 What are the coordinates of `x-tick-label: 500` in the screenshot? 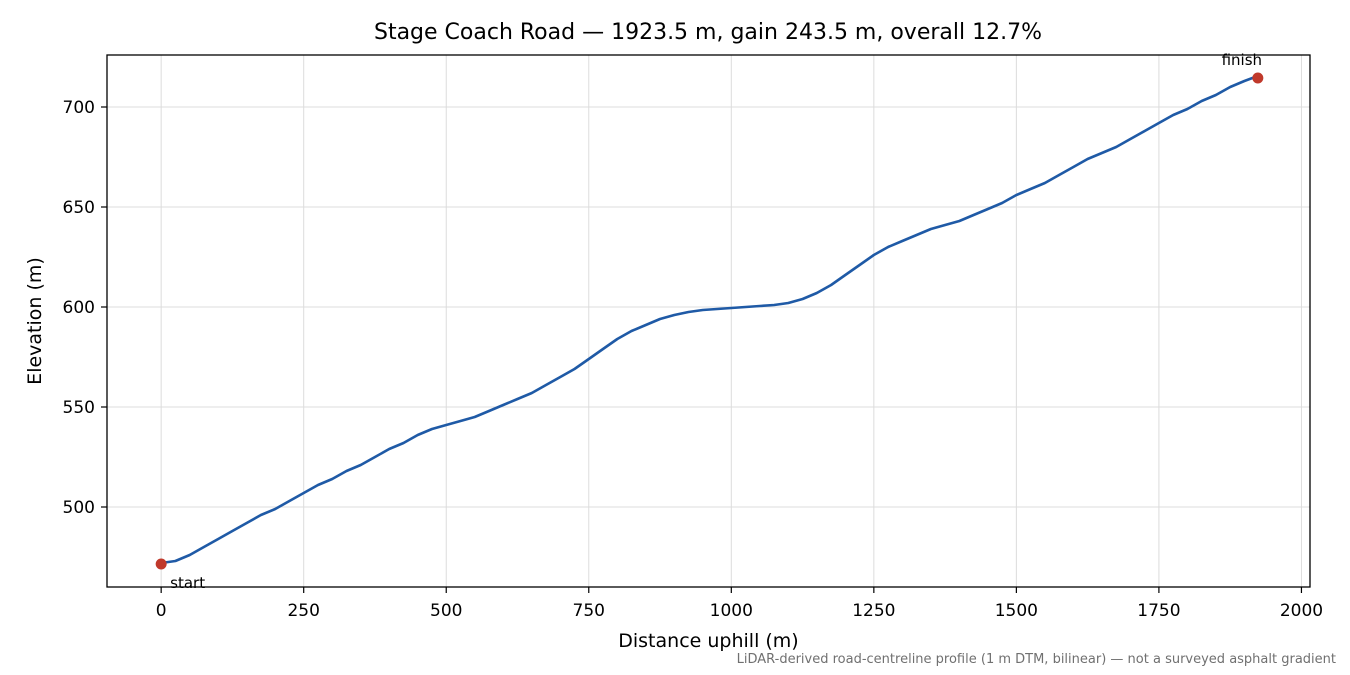 It's located at (446, 611).